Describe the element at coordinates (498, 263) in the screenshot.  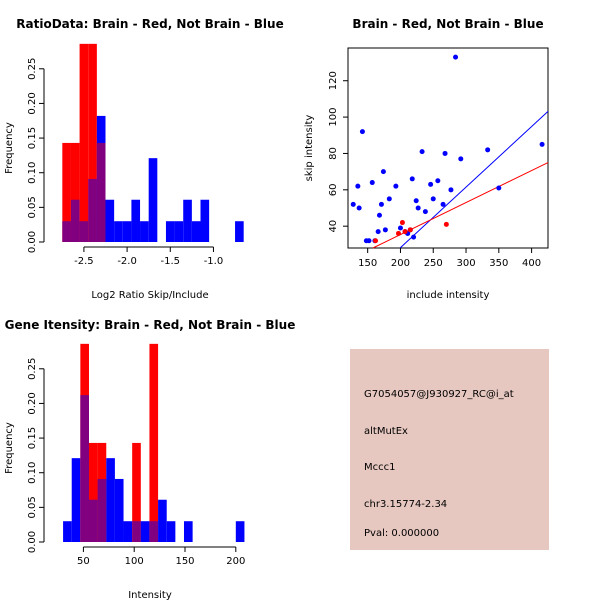
I see `scatter-x-tick-label: 350` at that location.